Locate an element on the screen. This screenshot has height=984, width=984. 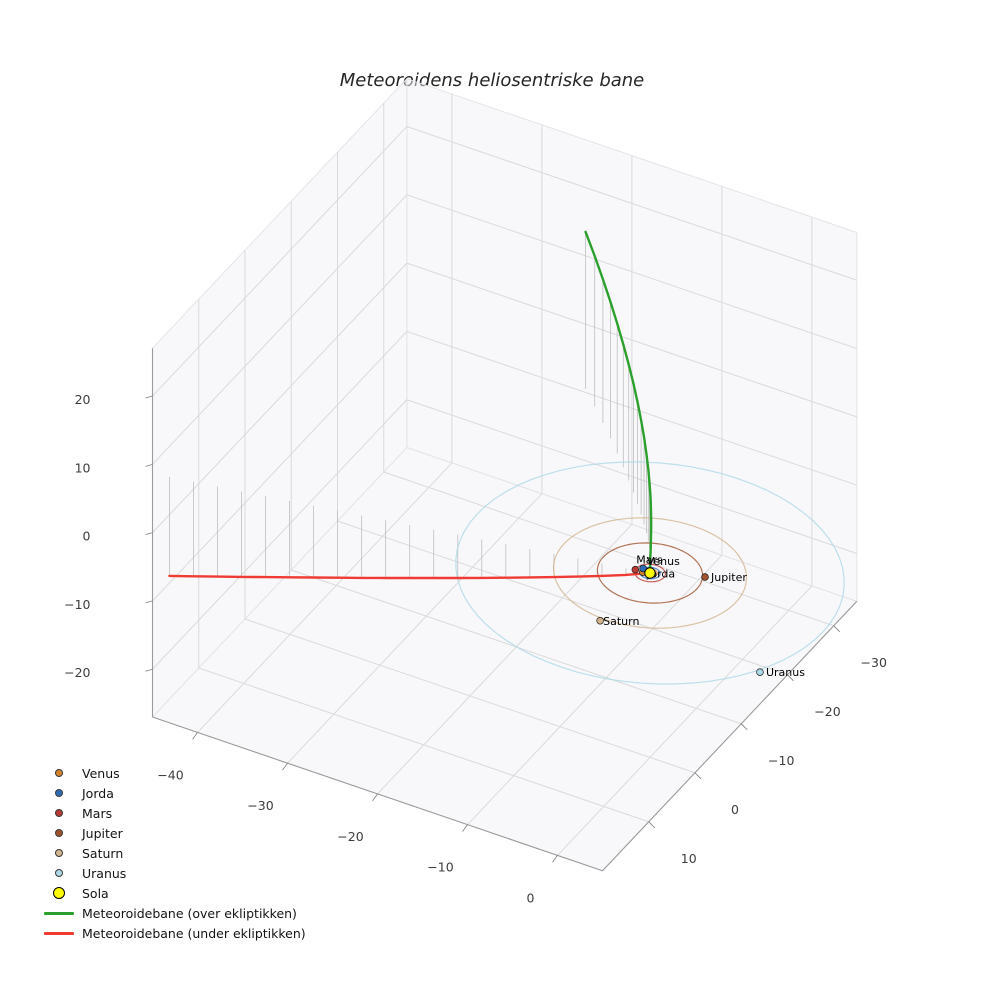
legend-item: Meteoroidebane (under ekliptikken) is located at coordinates (175, 933).